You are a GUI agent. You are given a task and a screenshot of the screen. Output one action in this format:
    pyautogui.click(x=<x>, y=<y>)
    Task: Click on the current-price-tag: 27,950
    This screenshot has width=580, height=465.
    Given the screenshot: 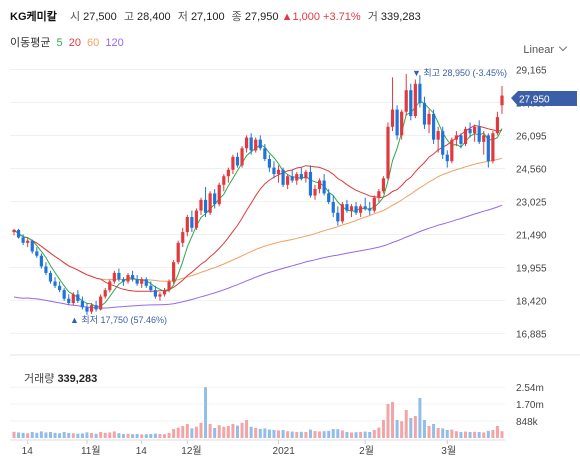 What is the action you would take?
    pyautogui.click(x=544, y=98)
    